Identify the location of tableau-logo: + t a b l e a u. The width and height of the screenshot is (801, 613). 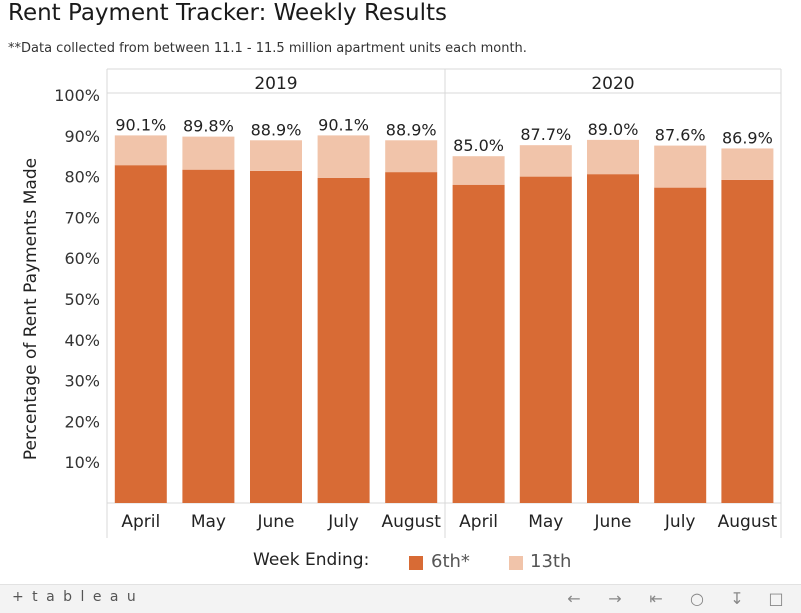
(75, 597).